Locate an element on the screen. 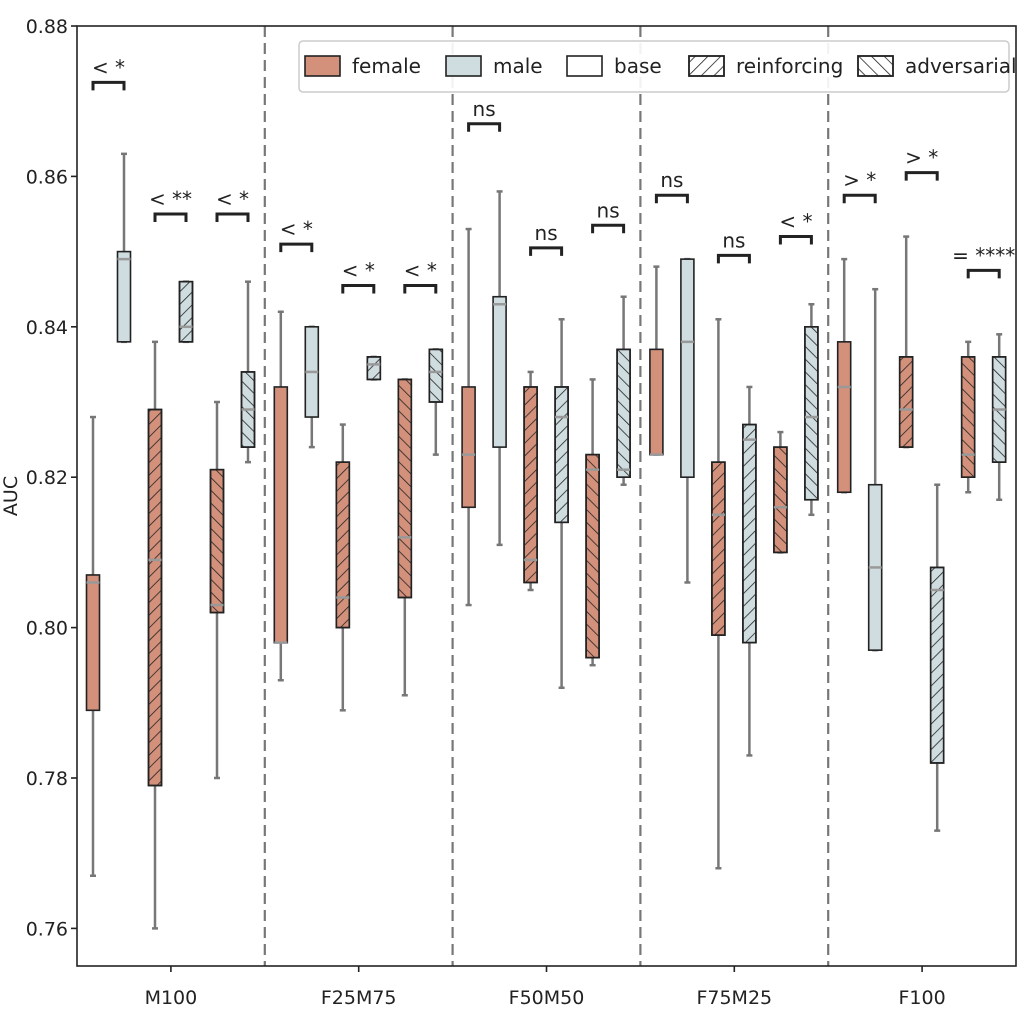  box-f25m75-female-reinforcing is located at coordinates (343, 567).